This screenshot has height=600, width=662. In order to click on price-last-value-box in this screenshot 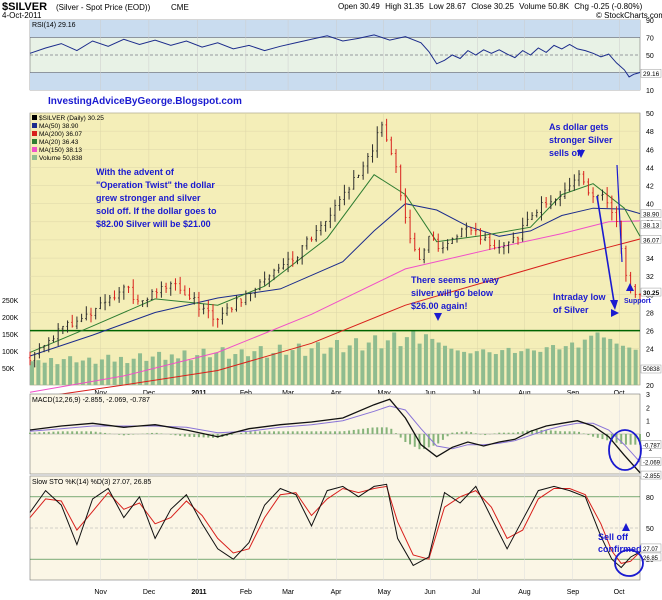, I will do `click(651, 239)`.